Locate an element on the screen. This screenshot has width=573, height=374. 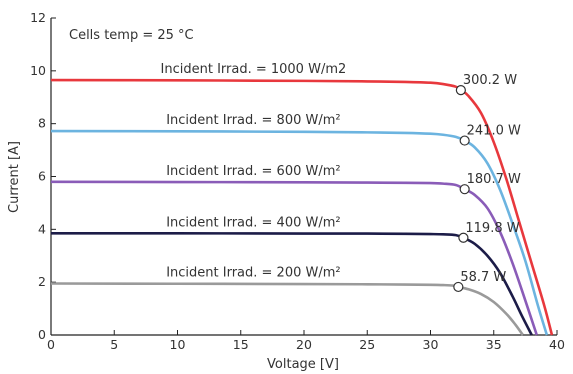
y-tick-label: 8 is located at coordinates (42, 123).